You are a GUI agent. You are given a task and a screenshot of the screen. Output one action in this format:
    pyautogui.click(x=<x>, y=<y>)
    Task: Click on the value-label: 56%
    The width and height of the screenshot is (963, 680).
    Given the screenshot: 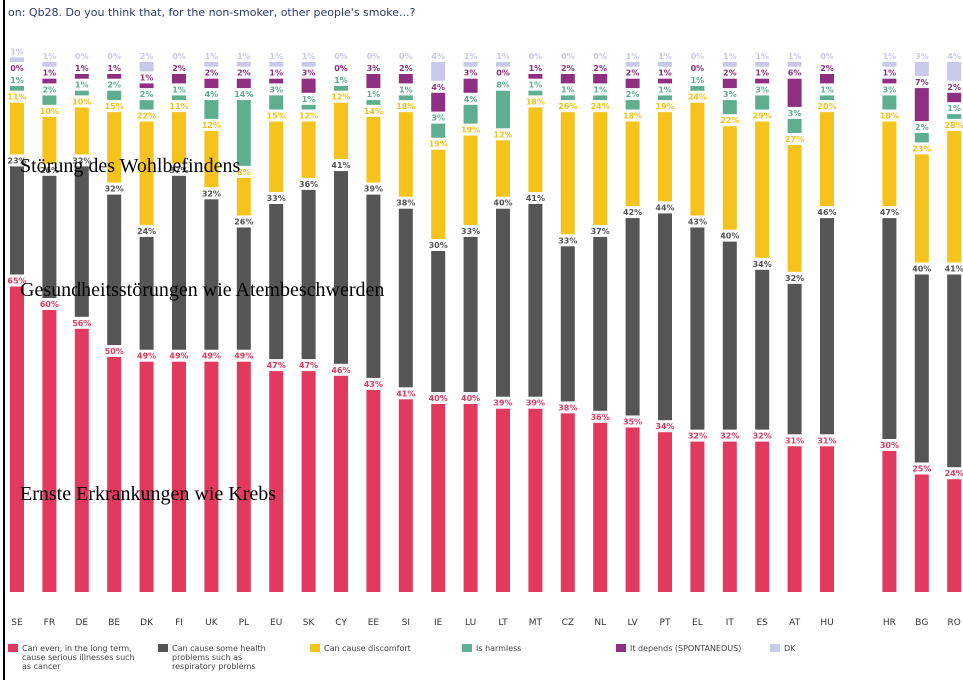 What is the action you would take?
    pyautogui.click(x=81, y=323)
    